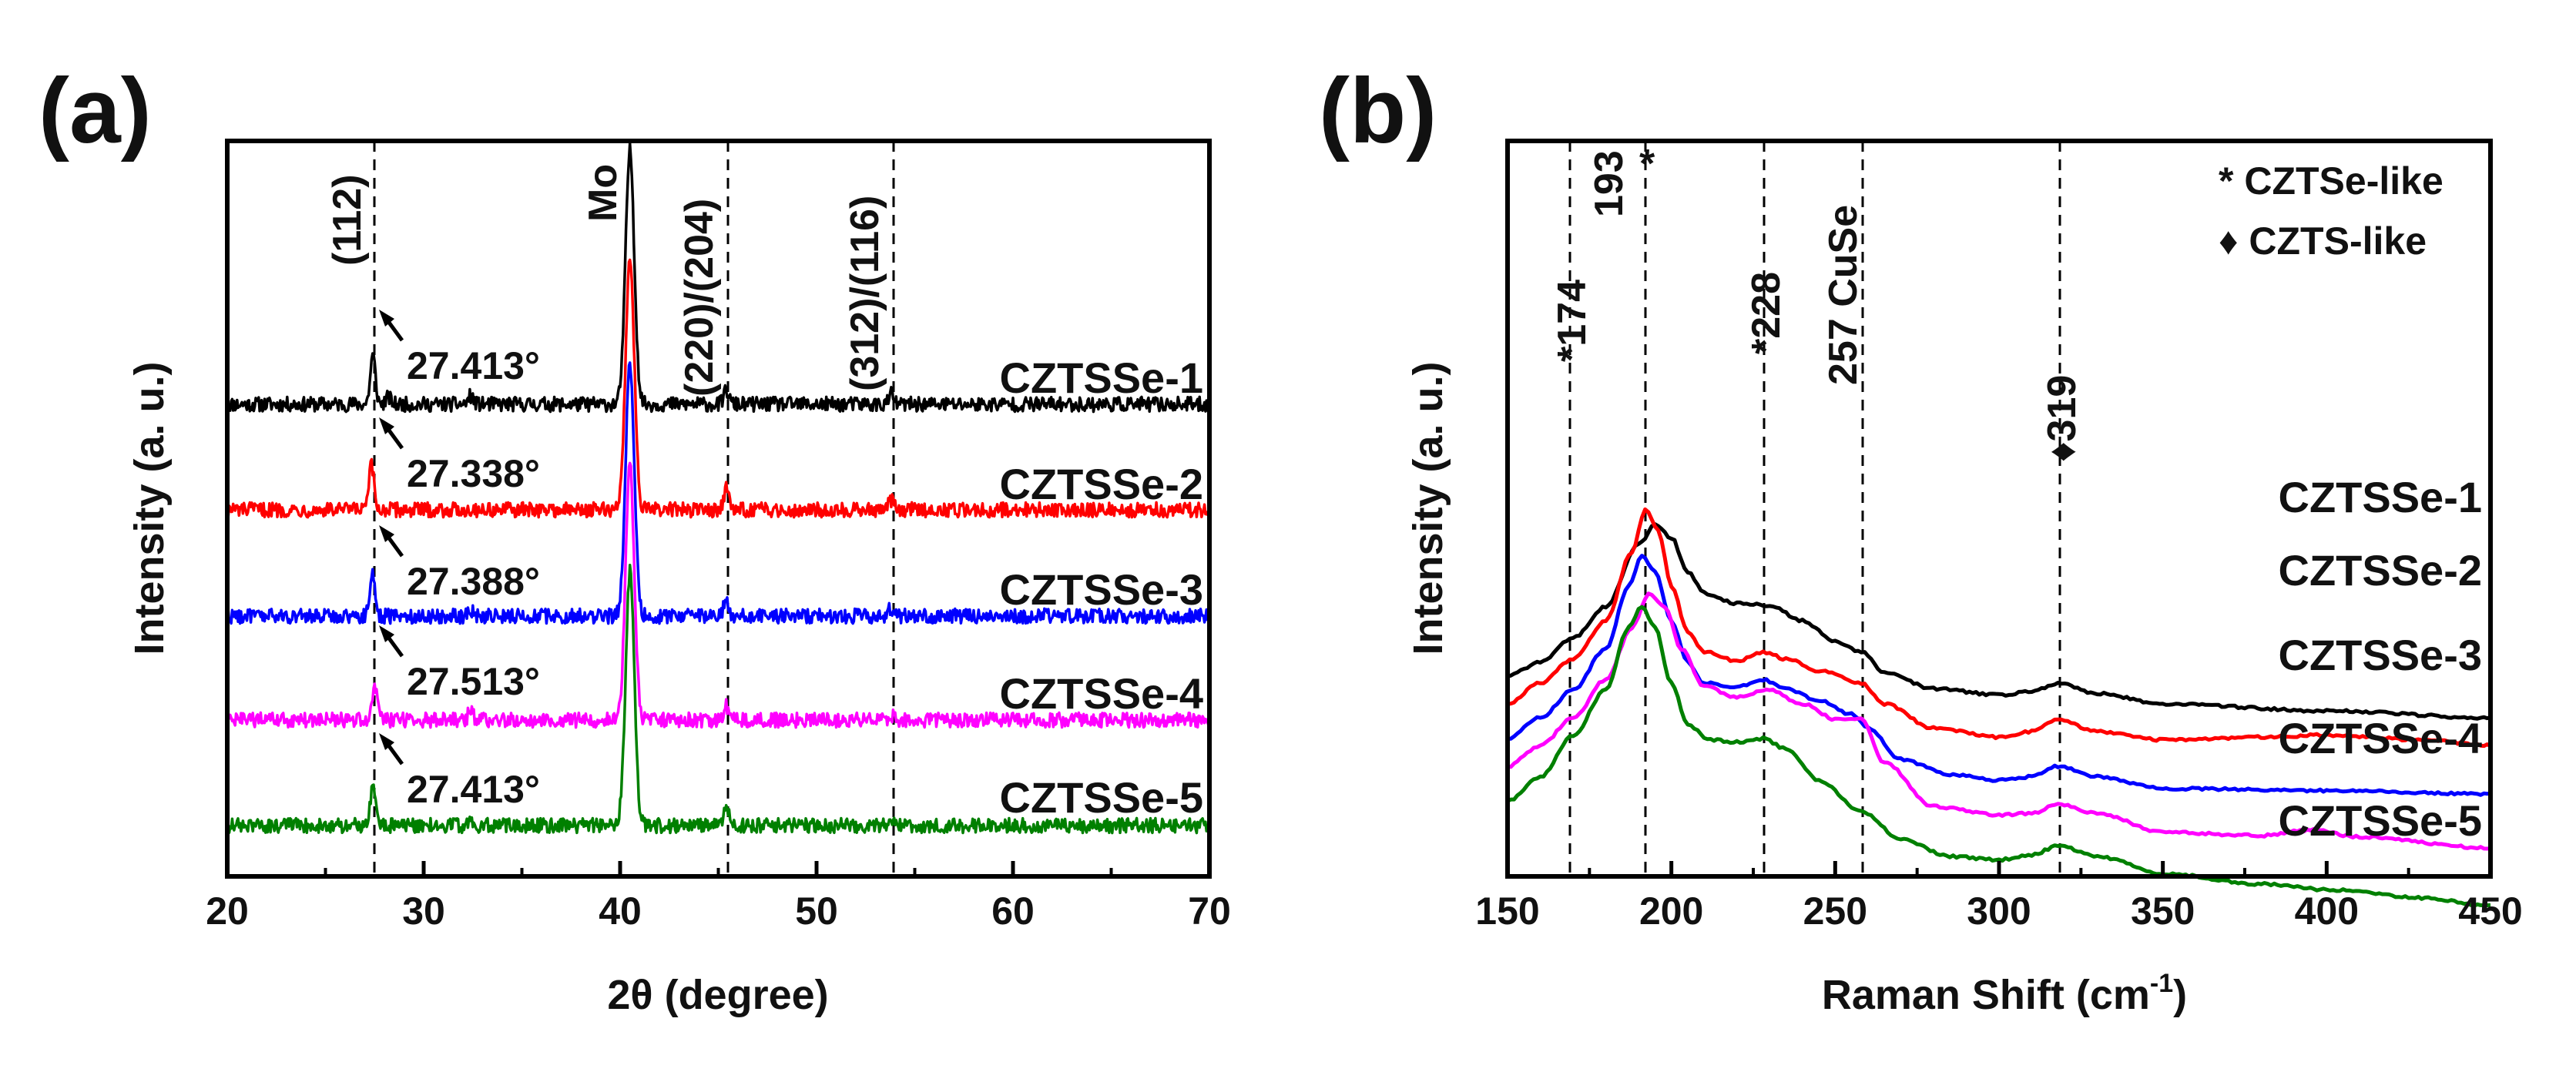  I want to click on x-tick-label-b-350: 350, so click(2163, 911).